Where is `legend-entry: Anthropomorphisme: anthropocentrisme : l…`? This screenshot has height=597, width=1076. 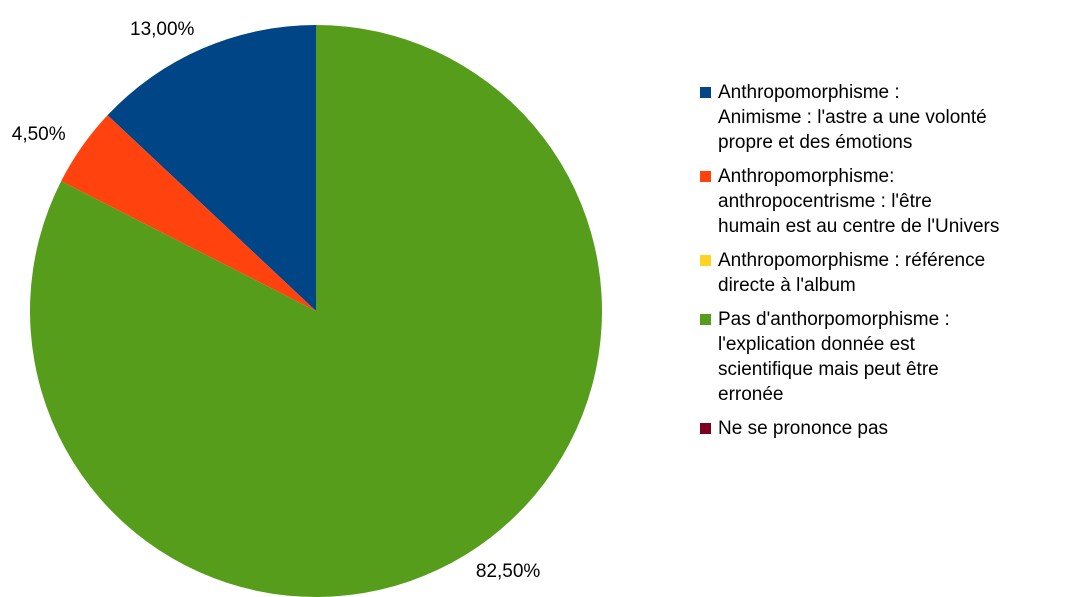 legend-entry: Anthropomorphisme: anthropocentrisme : l… is located at coordinates (885, 201).